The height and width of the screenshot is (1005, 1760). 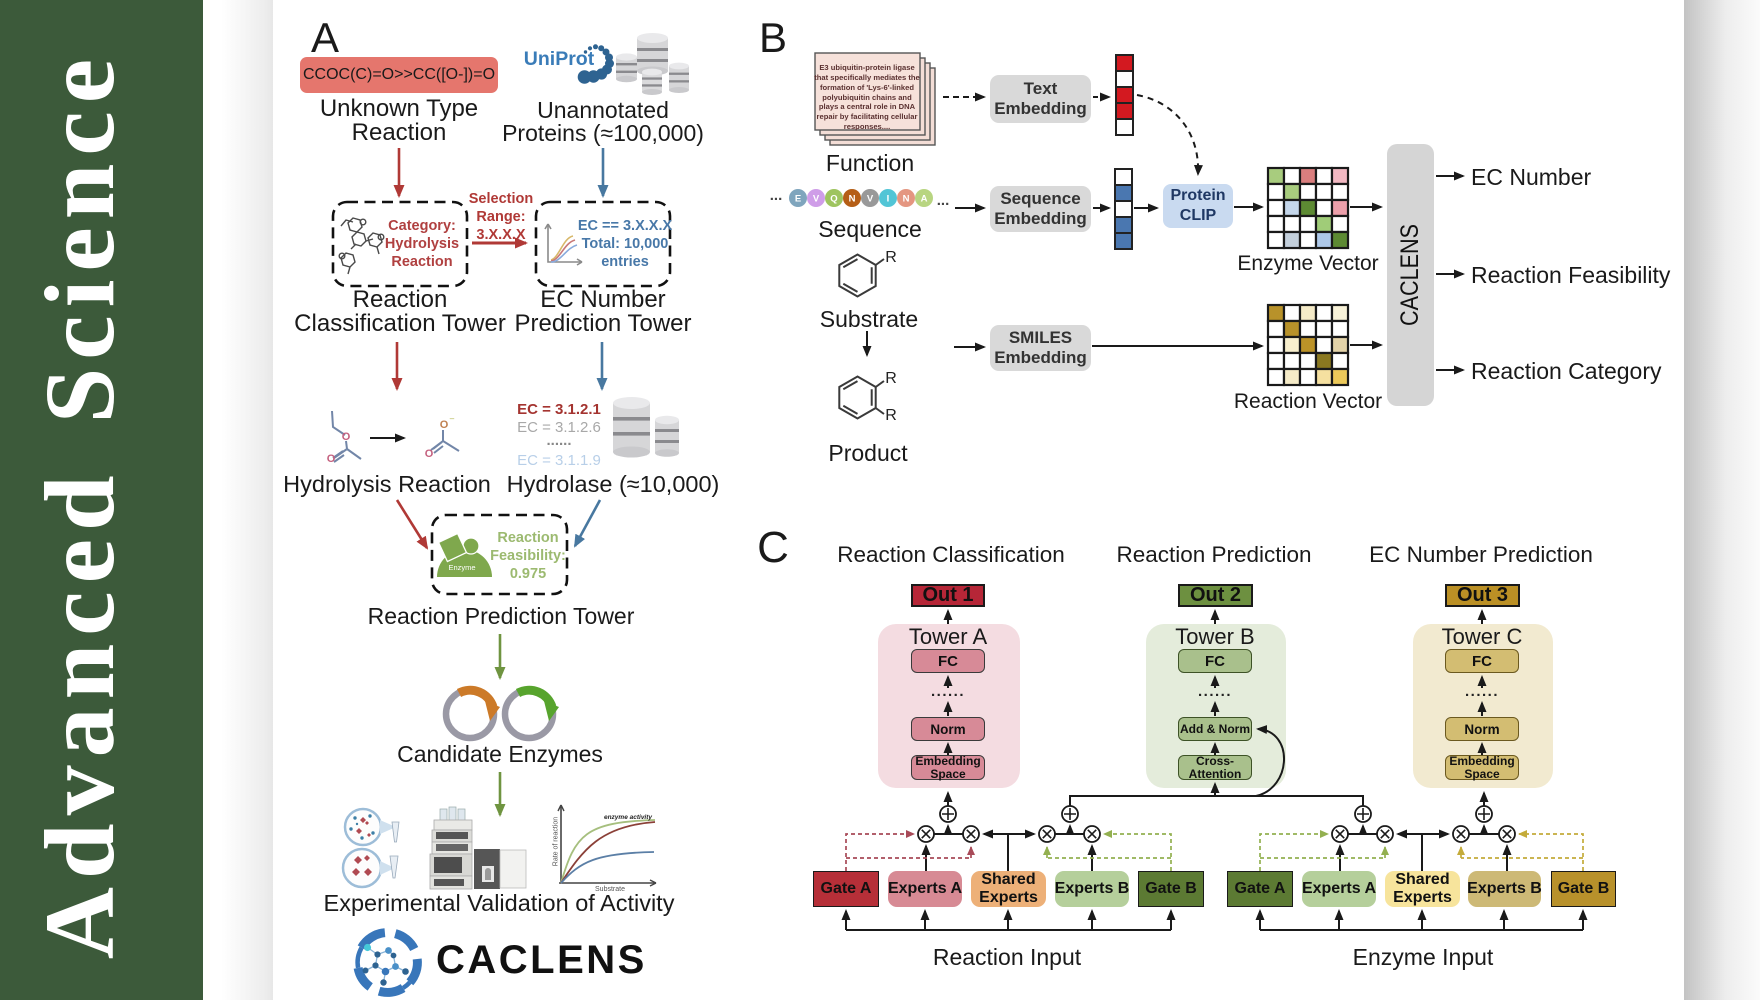 What do you see at coordinates (888, 199) in the screenshot?
I see `svg-text: I` at bounding box center [888, 199].